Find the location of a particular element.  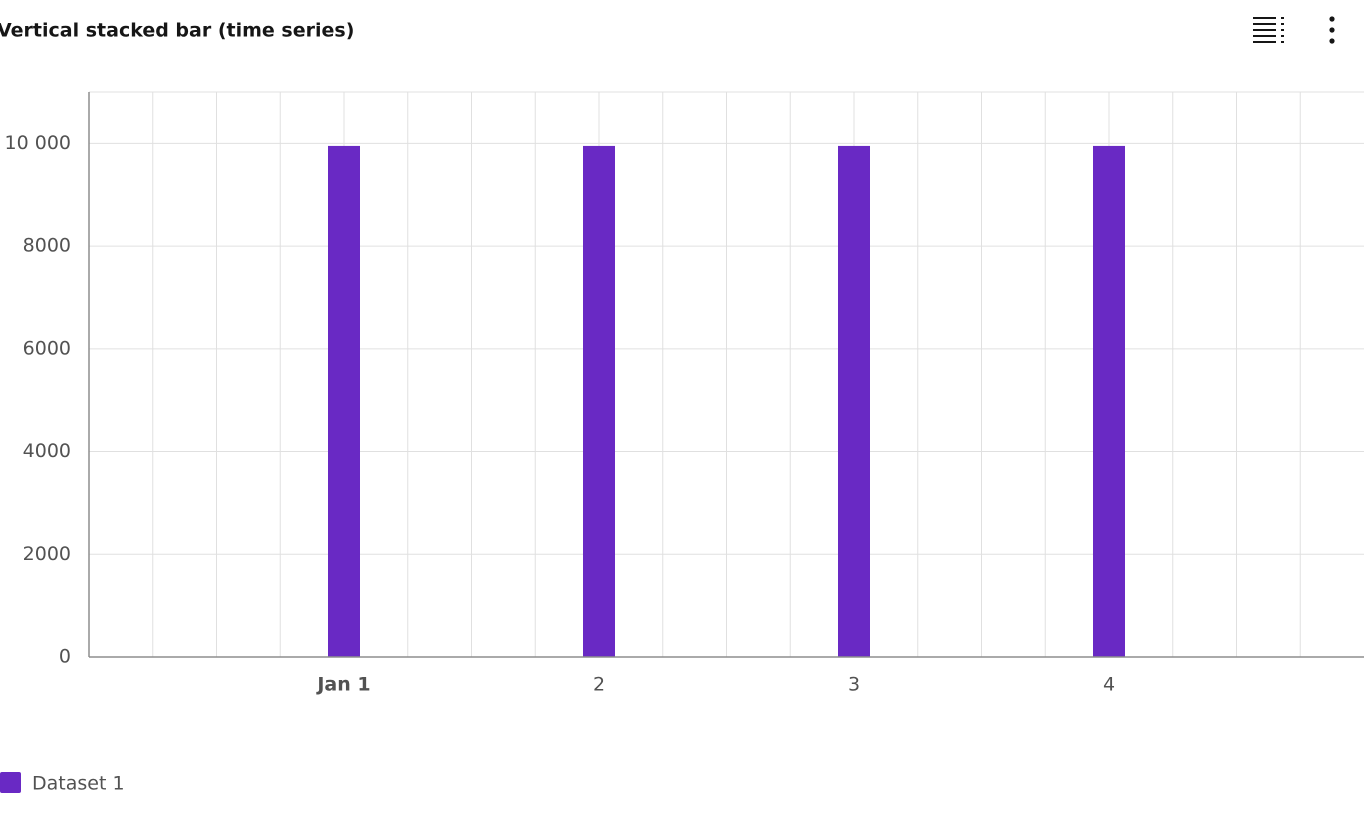

legend-swatch is located at coordinates (10, 782).